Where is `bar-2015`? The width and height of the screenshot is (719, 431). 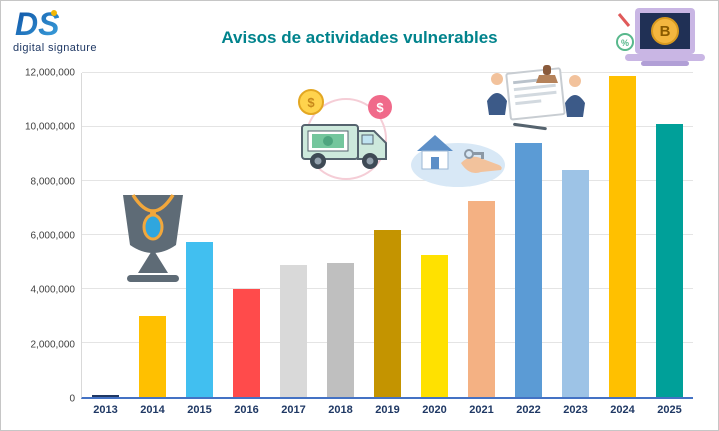
bar-2015 is located at coordinates (199, 319).